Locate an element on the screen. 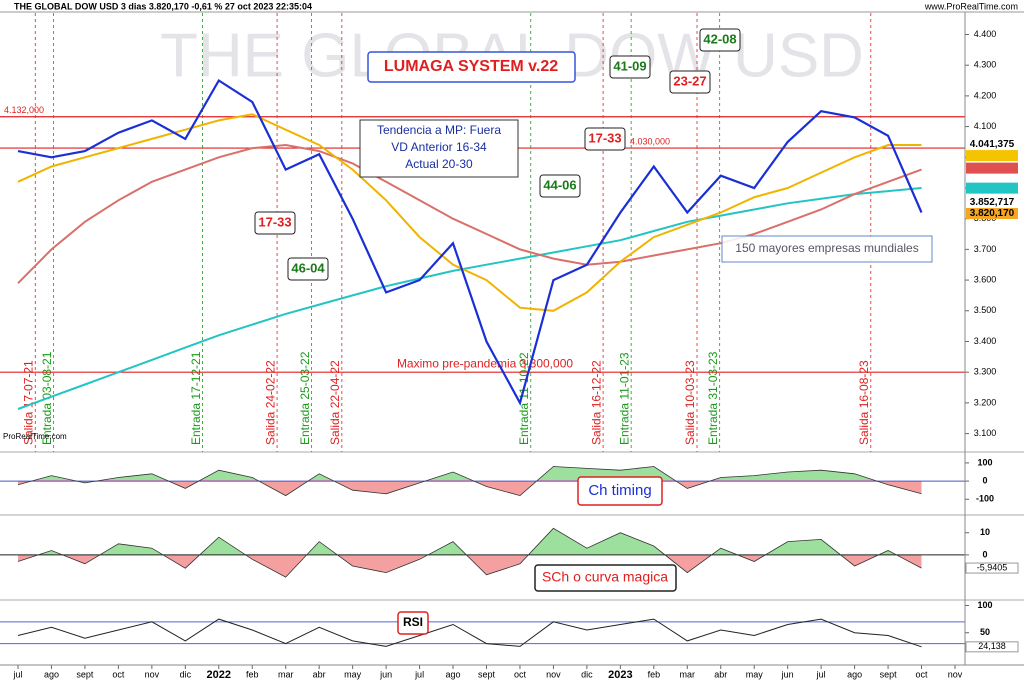 This screenshot has height=683, width=1024. x-tick-label: 2023 is located at coordinates (620, 675).